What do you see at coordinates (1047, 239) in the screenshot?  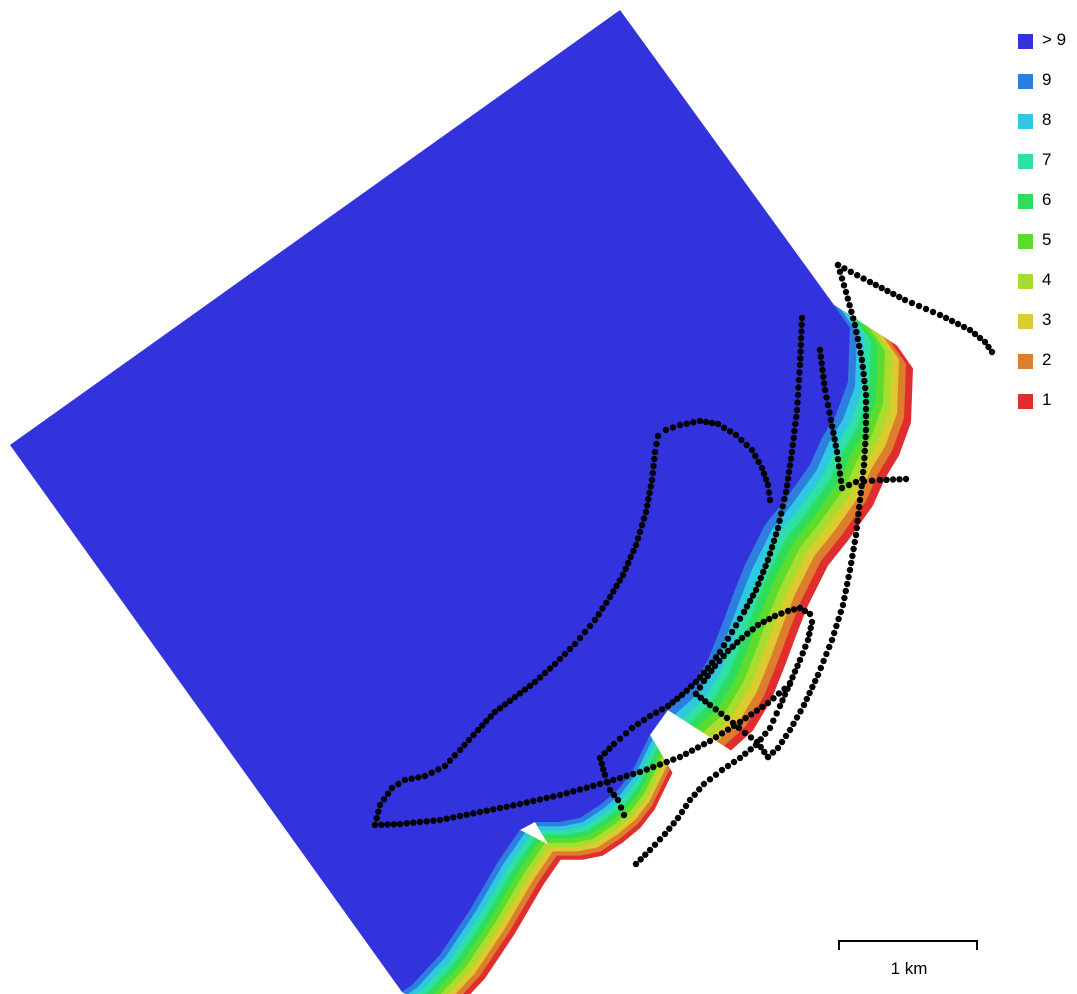 I see `legend-label: 5` at bounding box center [1047, 239].